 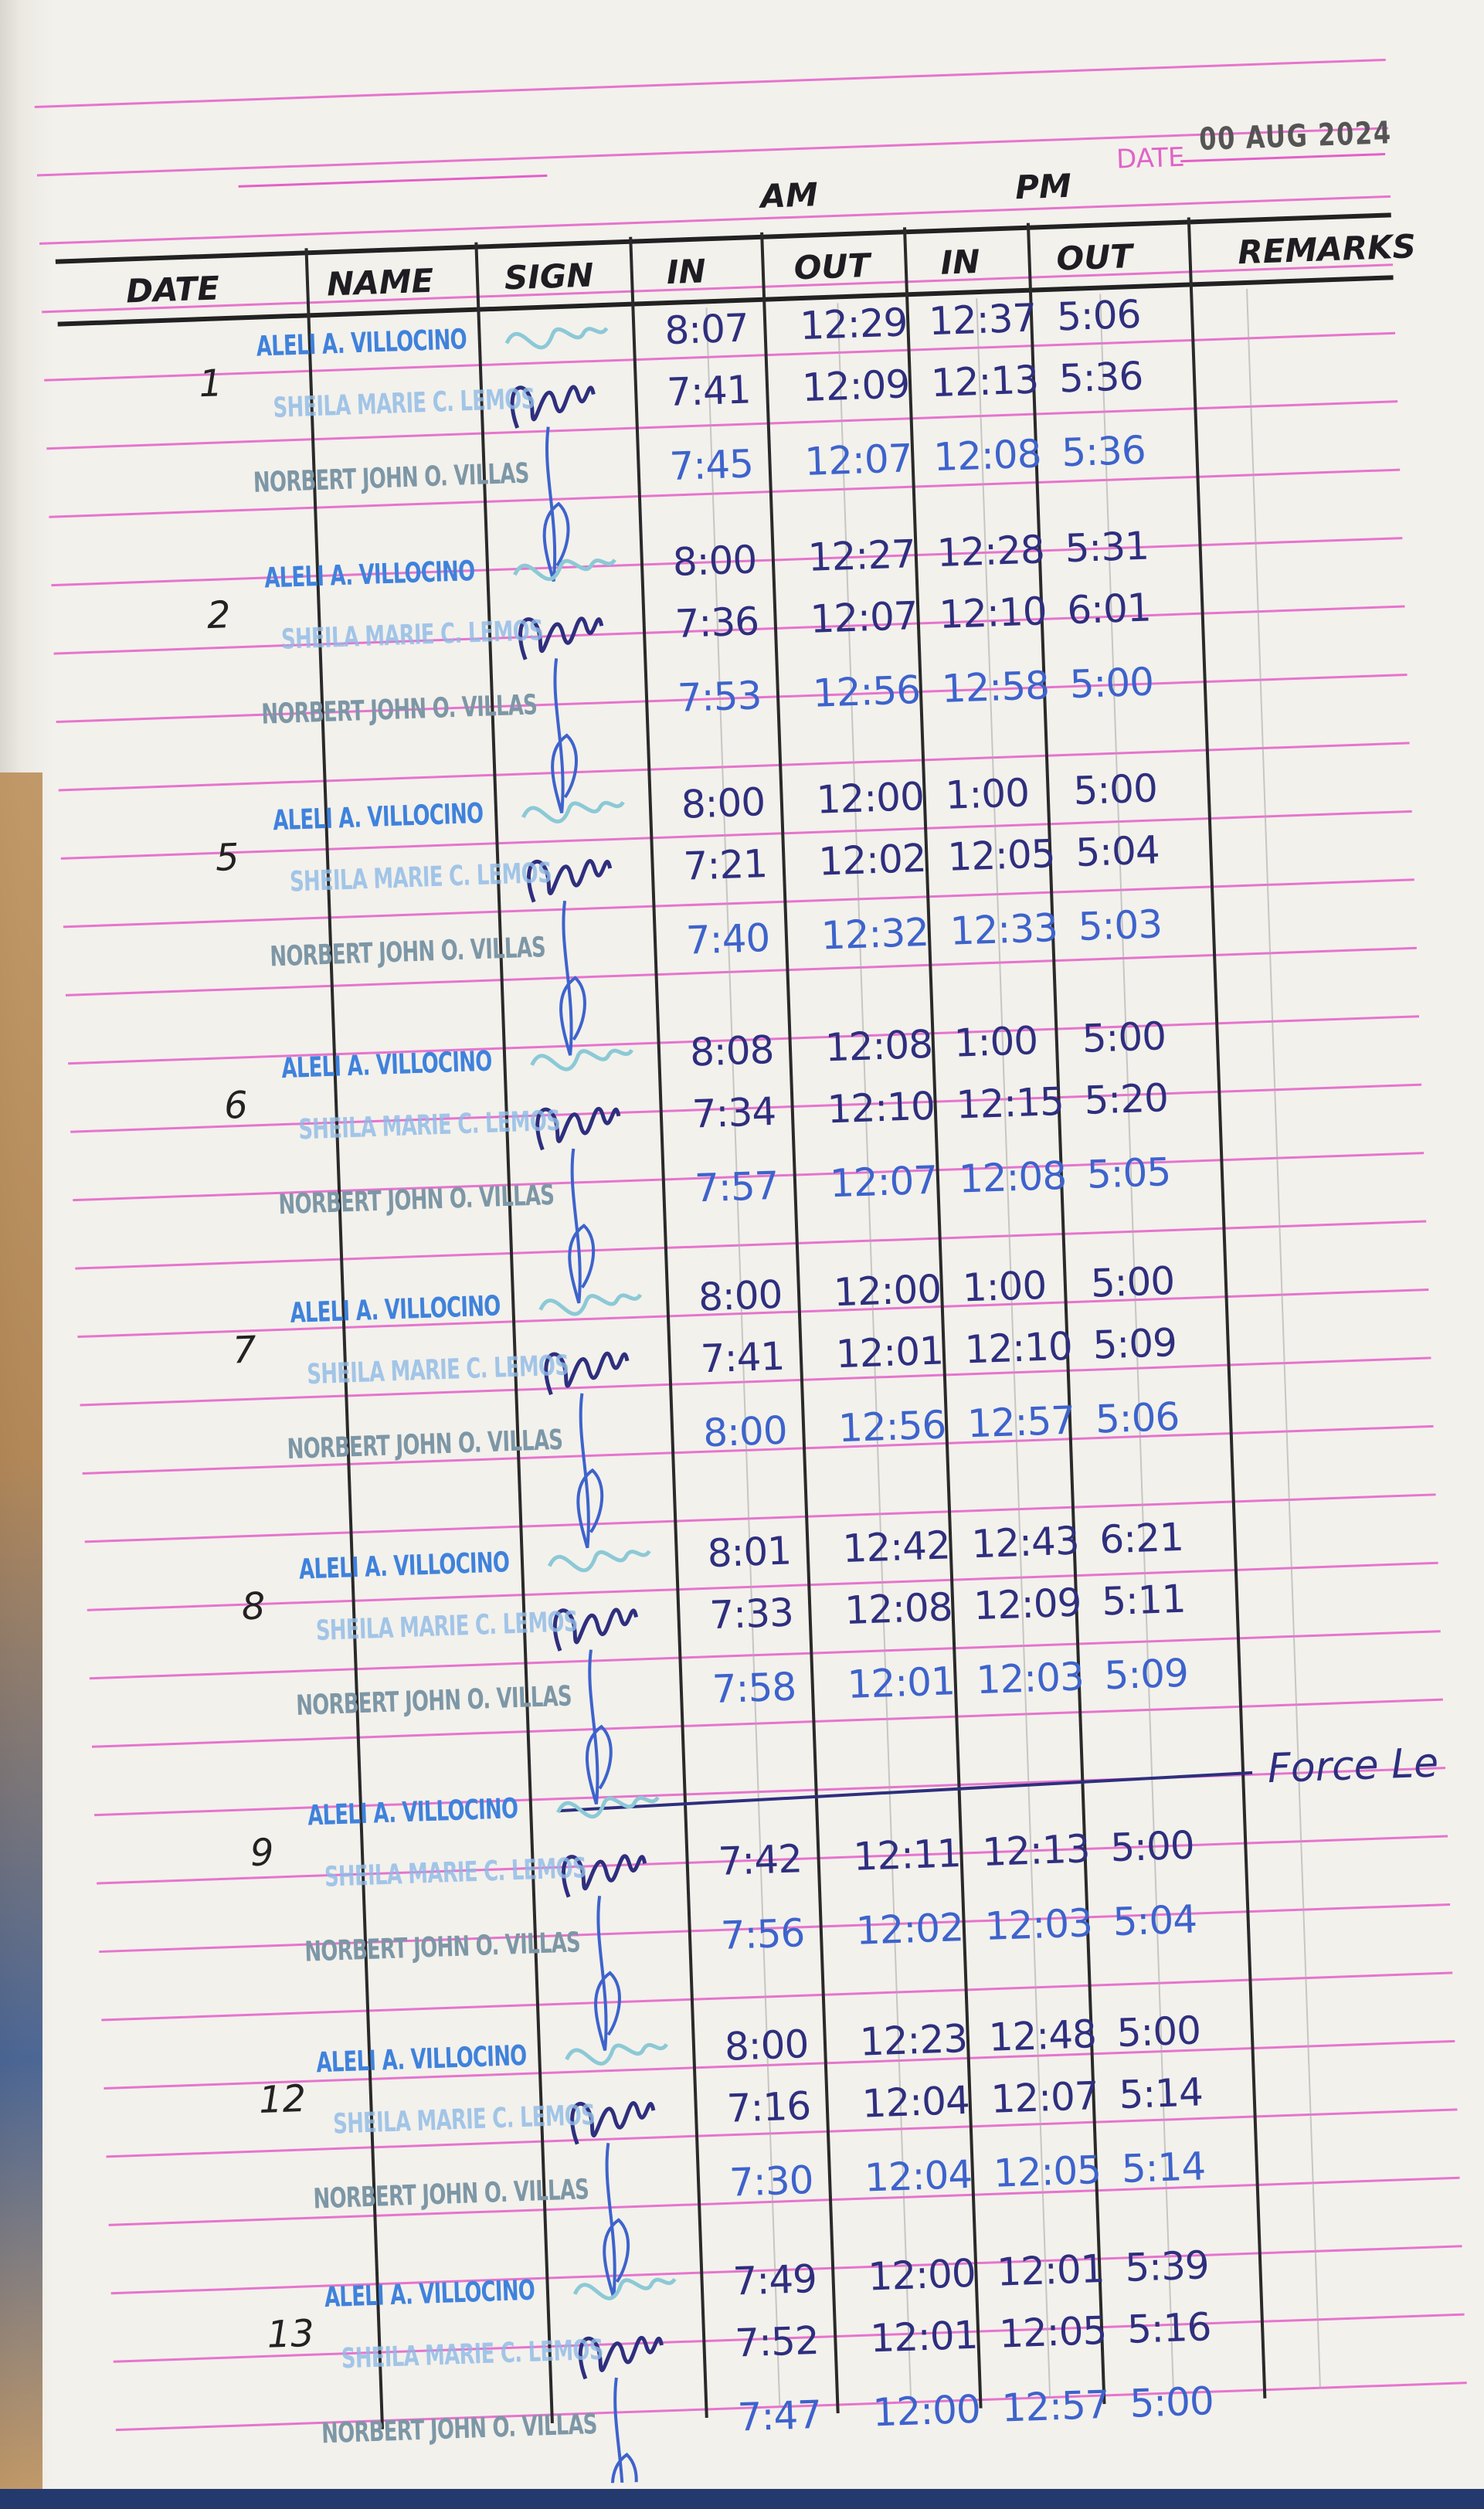 I want to click on time-pm-in: 12:15, so click(x=1010, y=1103).